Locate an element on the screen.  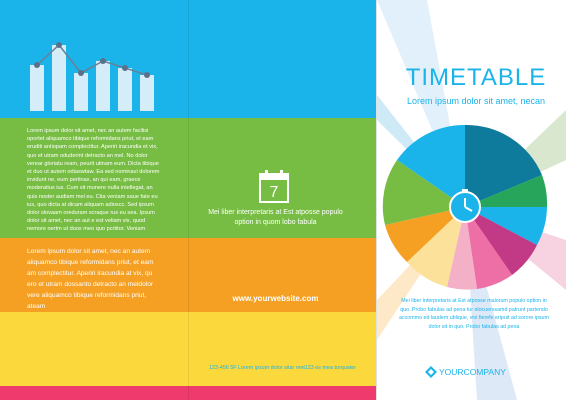
bar-chart-icon is located at coordinates (92, 76).